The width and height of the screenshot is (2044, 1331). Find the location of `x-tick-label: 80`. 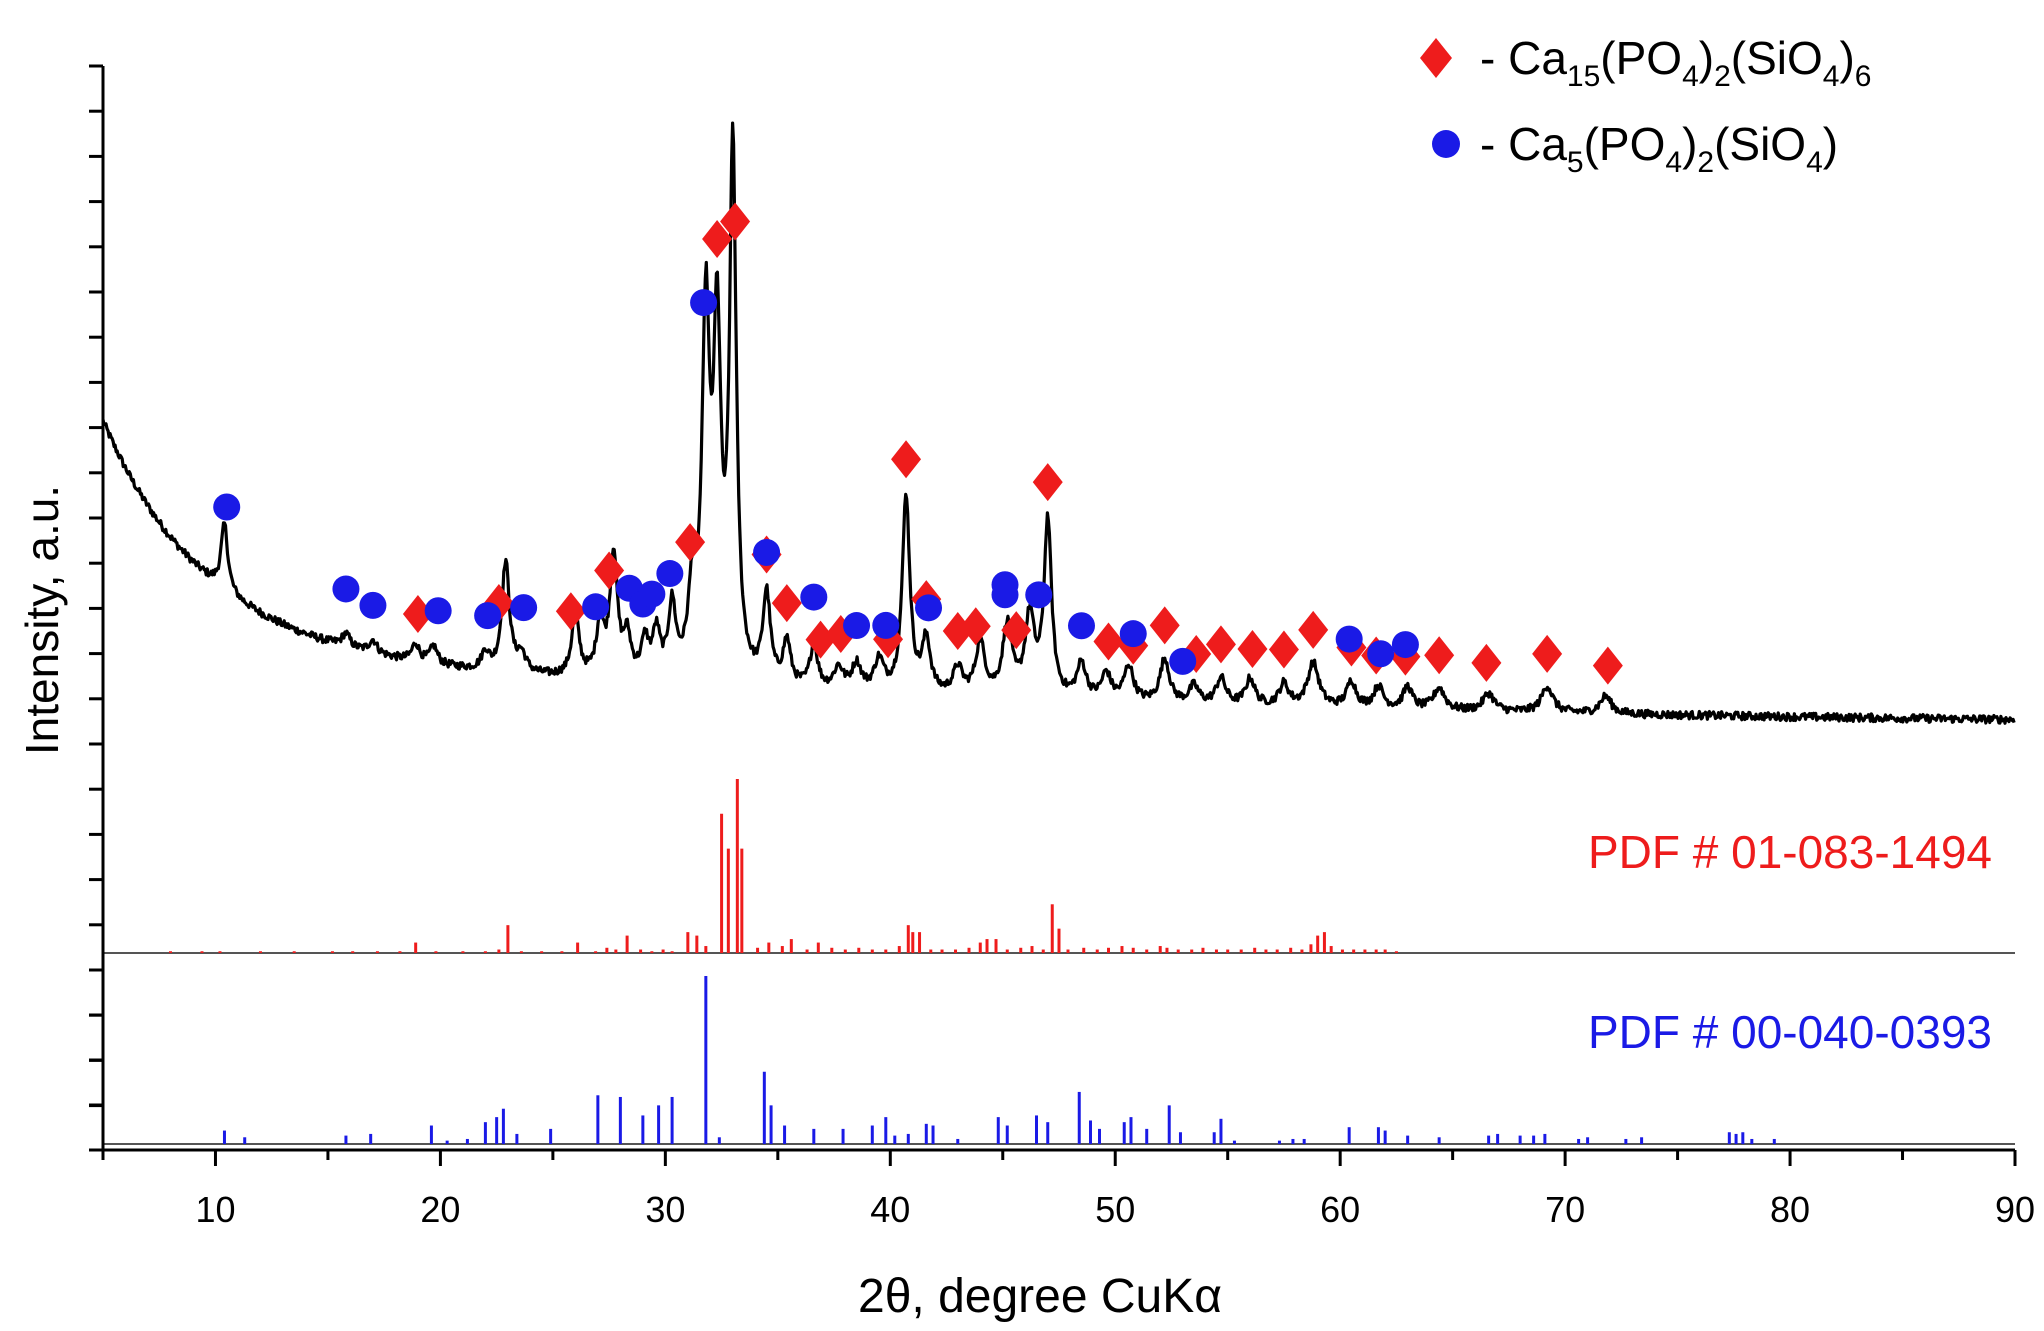

x-tick-label: 80 is located at coordinates (1790, 1209).